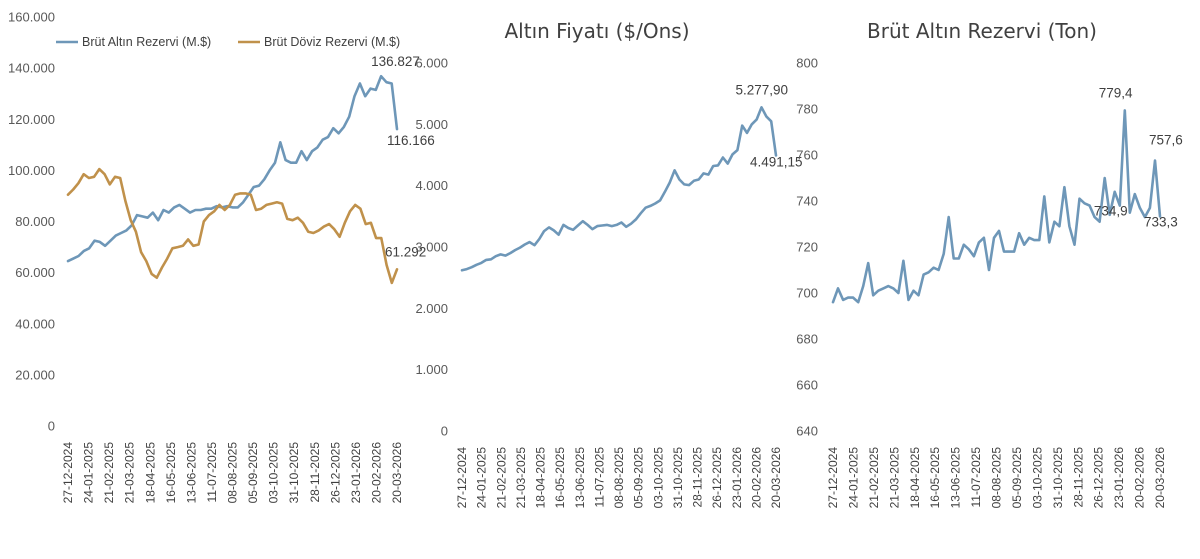 The height and width of the screenshot is (559, 1200). Describe the element at coordinates (35, 323) in the screenshot. I see `y-tick-label: 40.000` at that location.